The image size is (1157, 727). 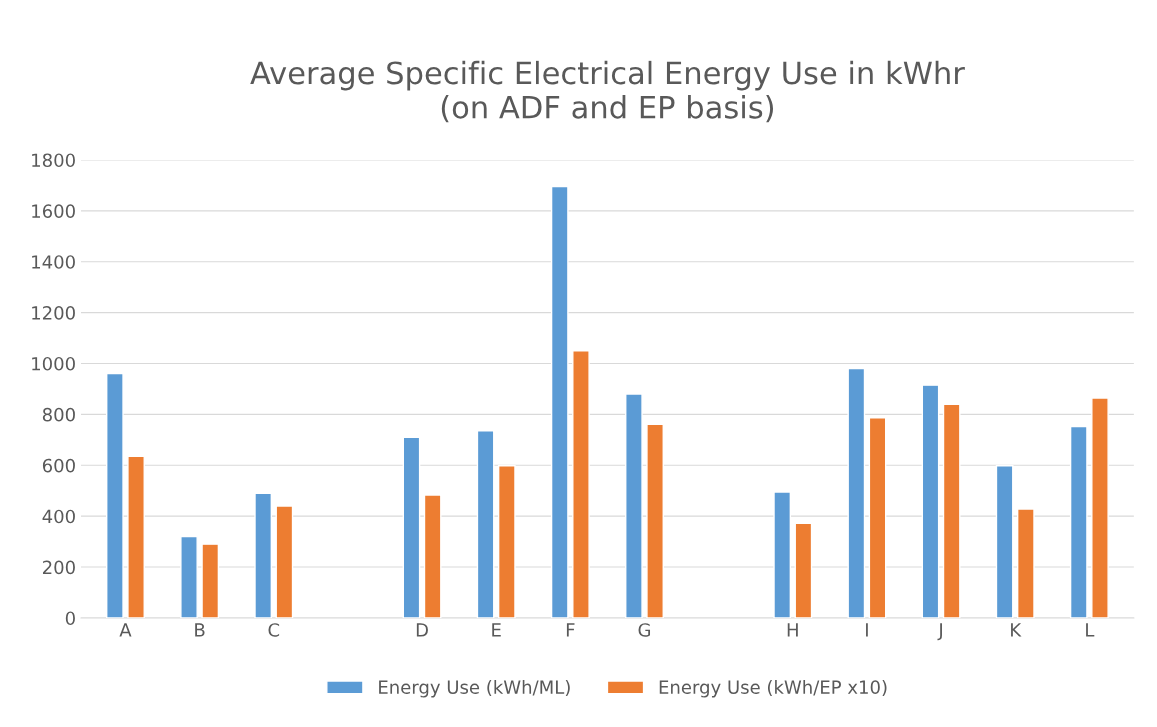 I want to click on x-tick-label: C, so click(x=274, y=630).